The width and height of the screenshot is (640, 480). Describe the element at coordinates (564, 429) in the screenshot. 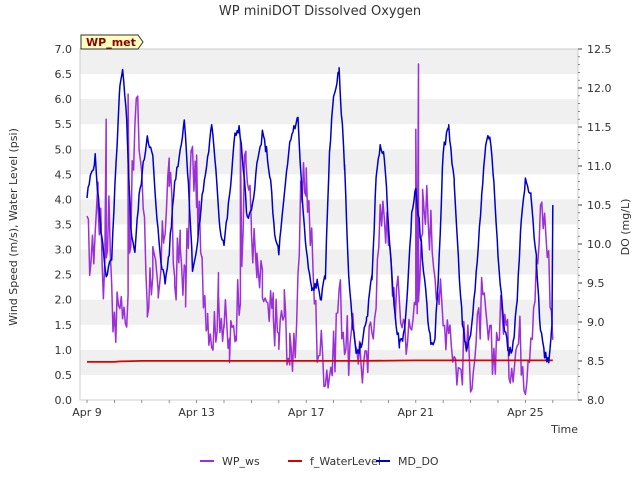

I see `x-axis-label: Time` at that location.